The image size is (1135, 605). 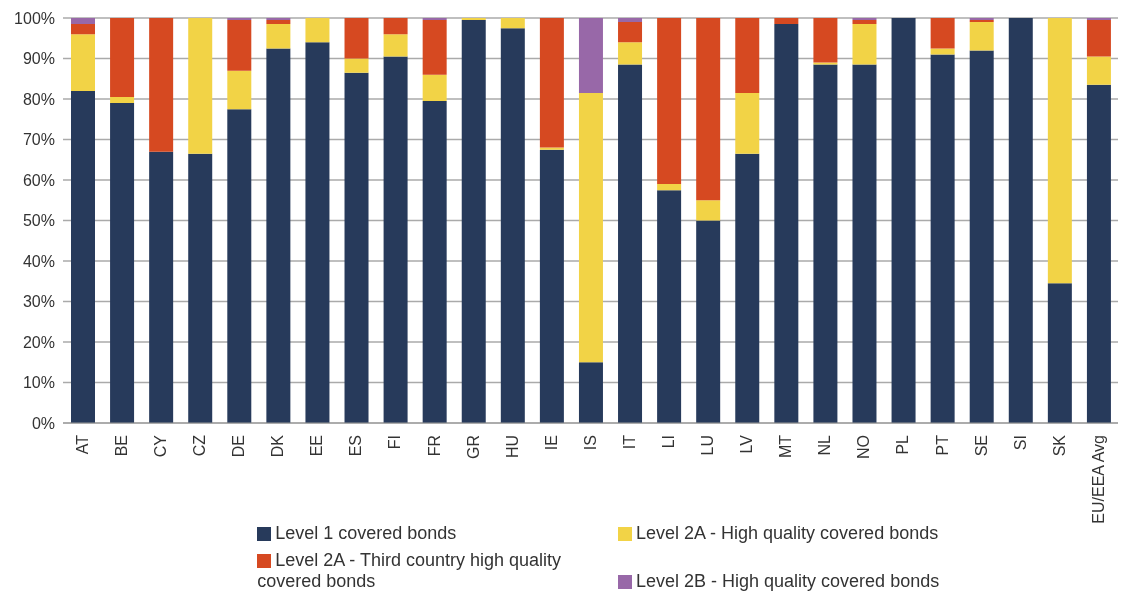 What do you see at coordinates (512, 447) in the screenshot?
I see `x-tick-label: HU` at bounding box center [512, 447].